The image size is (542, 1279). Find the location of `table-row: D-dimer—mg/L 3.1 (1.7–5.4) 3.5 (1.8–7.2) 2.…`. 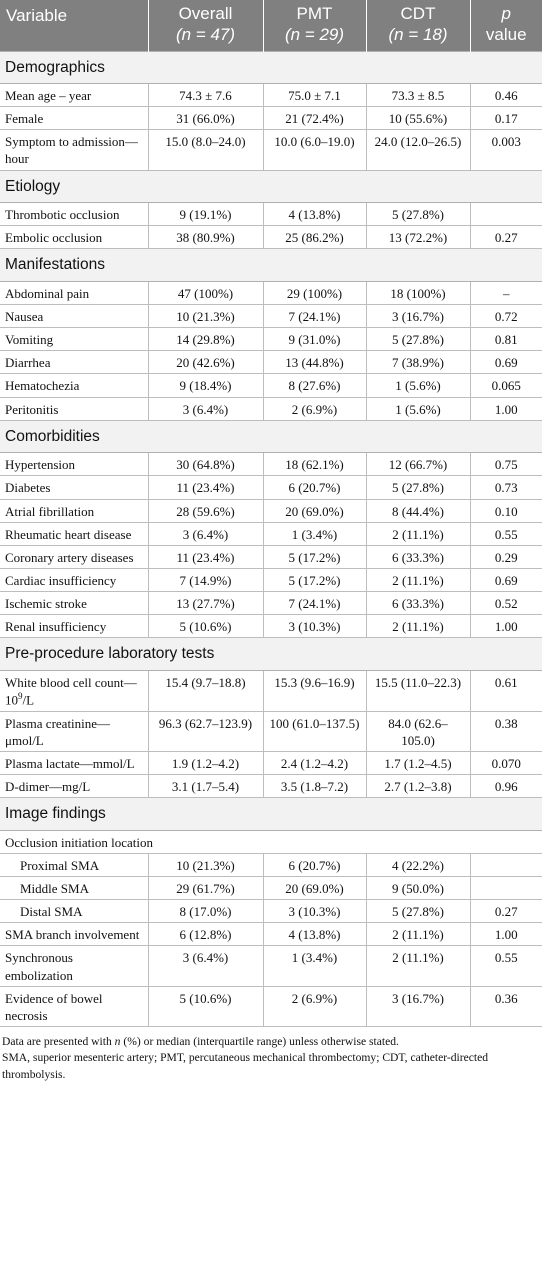

table-row: D-dimer—mg/L 3.1 (1.7–5.4) 3.5 (1.8–7.2) 2.… is located at coordinates (271, 786).